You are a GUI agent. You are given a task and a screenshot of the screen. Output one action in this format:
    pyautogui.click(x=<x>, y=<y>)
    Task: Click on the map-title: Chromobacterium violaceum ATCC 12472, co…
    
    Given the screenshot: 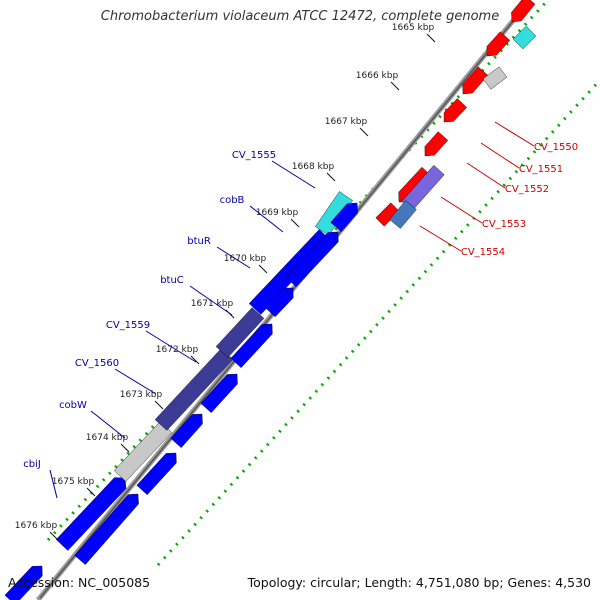 What is the action you would take?
    pyautogui.click(x=300, y=16)
    